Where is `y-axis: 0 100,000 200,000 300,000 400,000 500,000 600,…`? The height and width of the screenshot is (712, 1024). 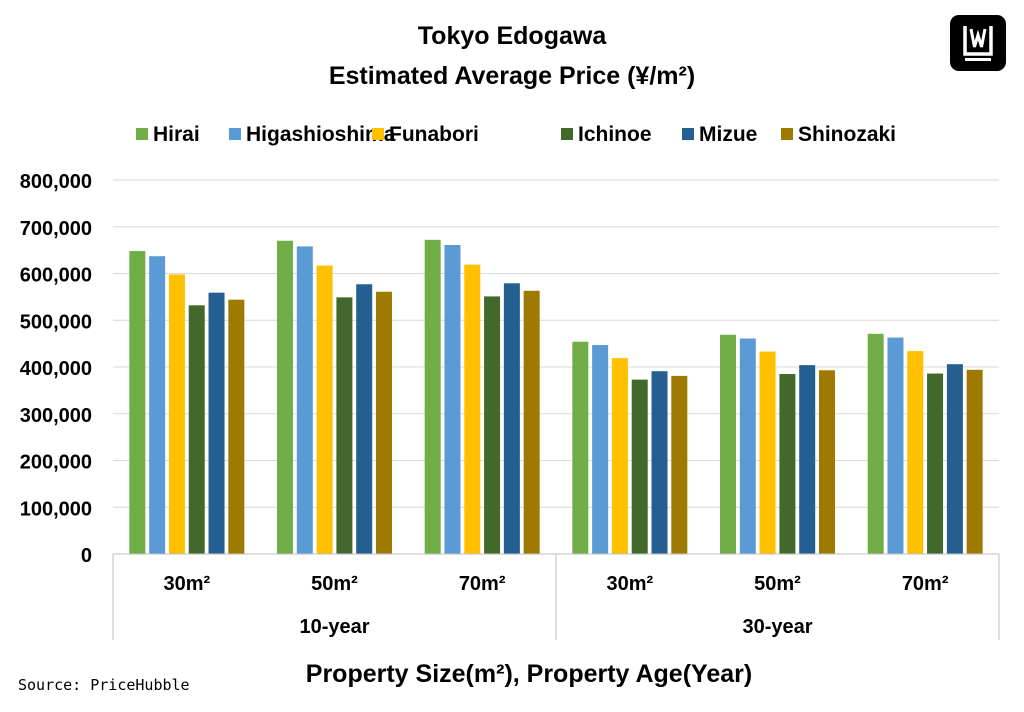
y-axis: 0 100,000 200,000 300,000 400,000 500,000 600,… is located at coordinates (56, 369).